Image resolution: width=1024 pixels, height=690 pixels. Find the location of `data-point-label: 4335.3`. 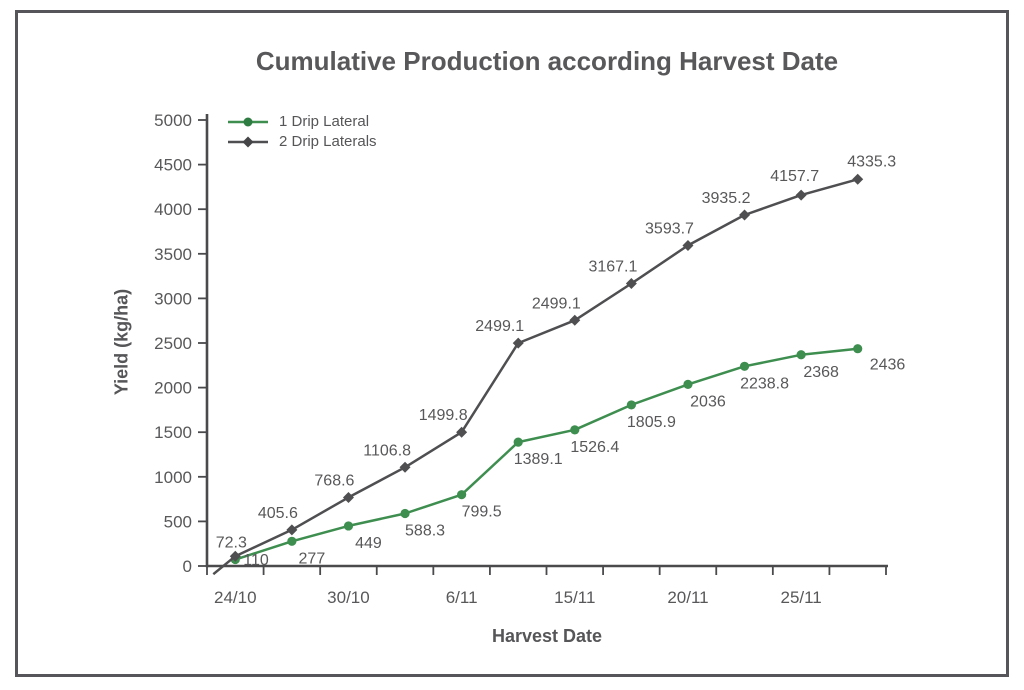

data-point-label: 4335.3 is located at coordinates (871, 161).